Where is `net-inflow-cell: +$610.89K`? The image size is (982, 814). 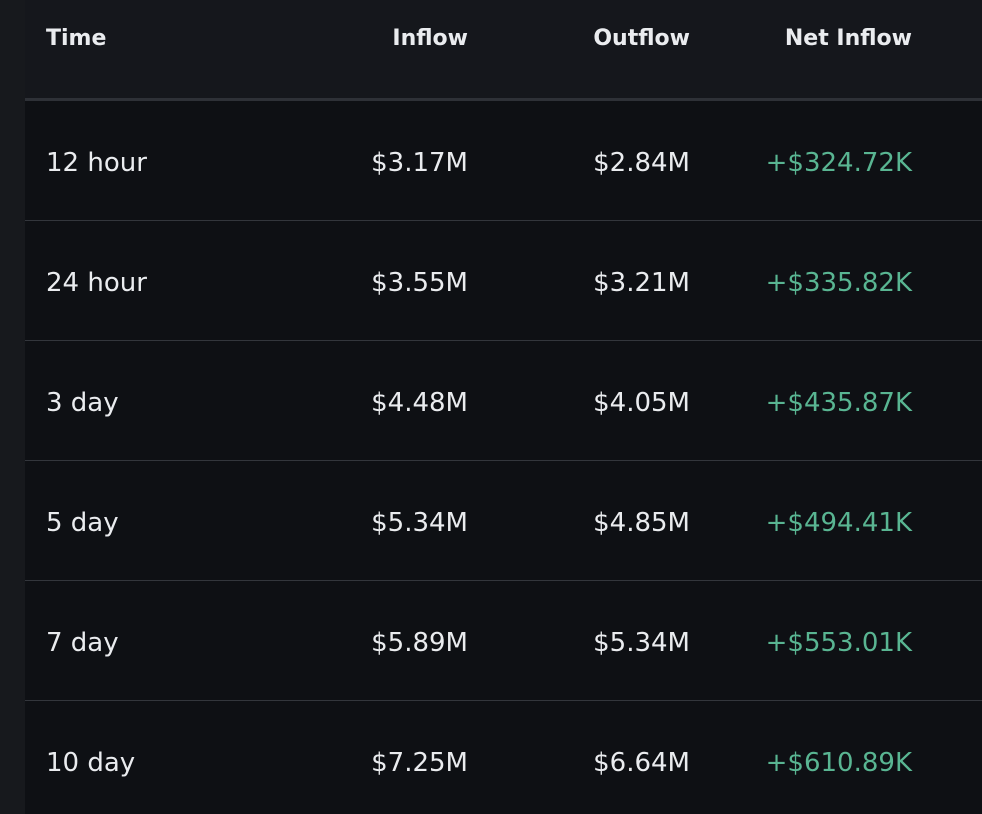 net-inflow-cell: +$610.89K is located at coordinates (838, 763).